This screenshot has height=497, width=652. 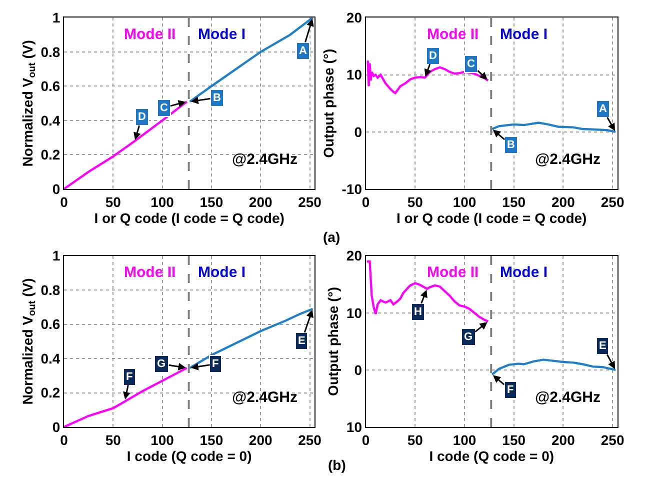 I want to click on text: (b), so click(x=337, y=465).